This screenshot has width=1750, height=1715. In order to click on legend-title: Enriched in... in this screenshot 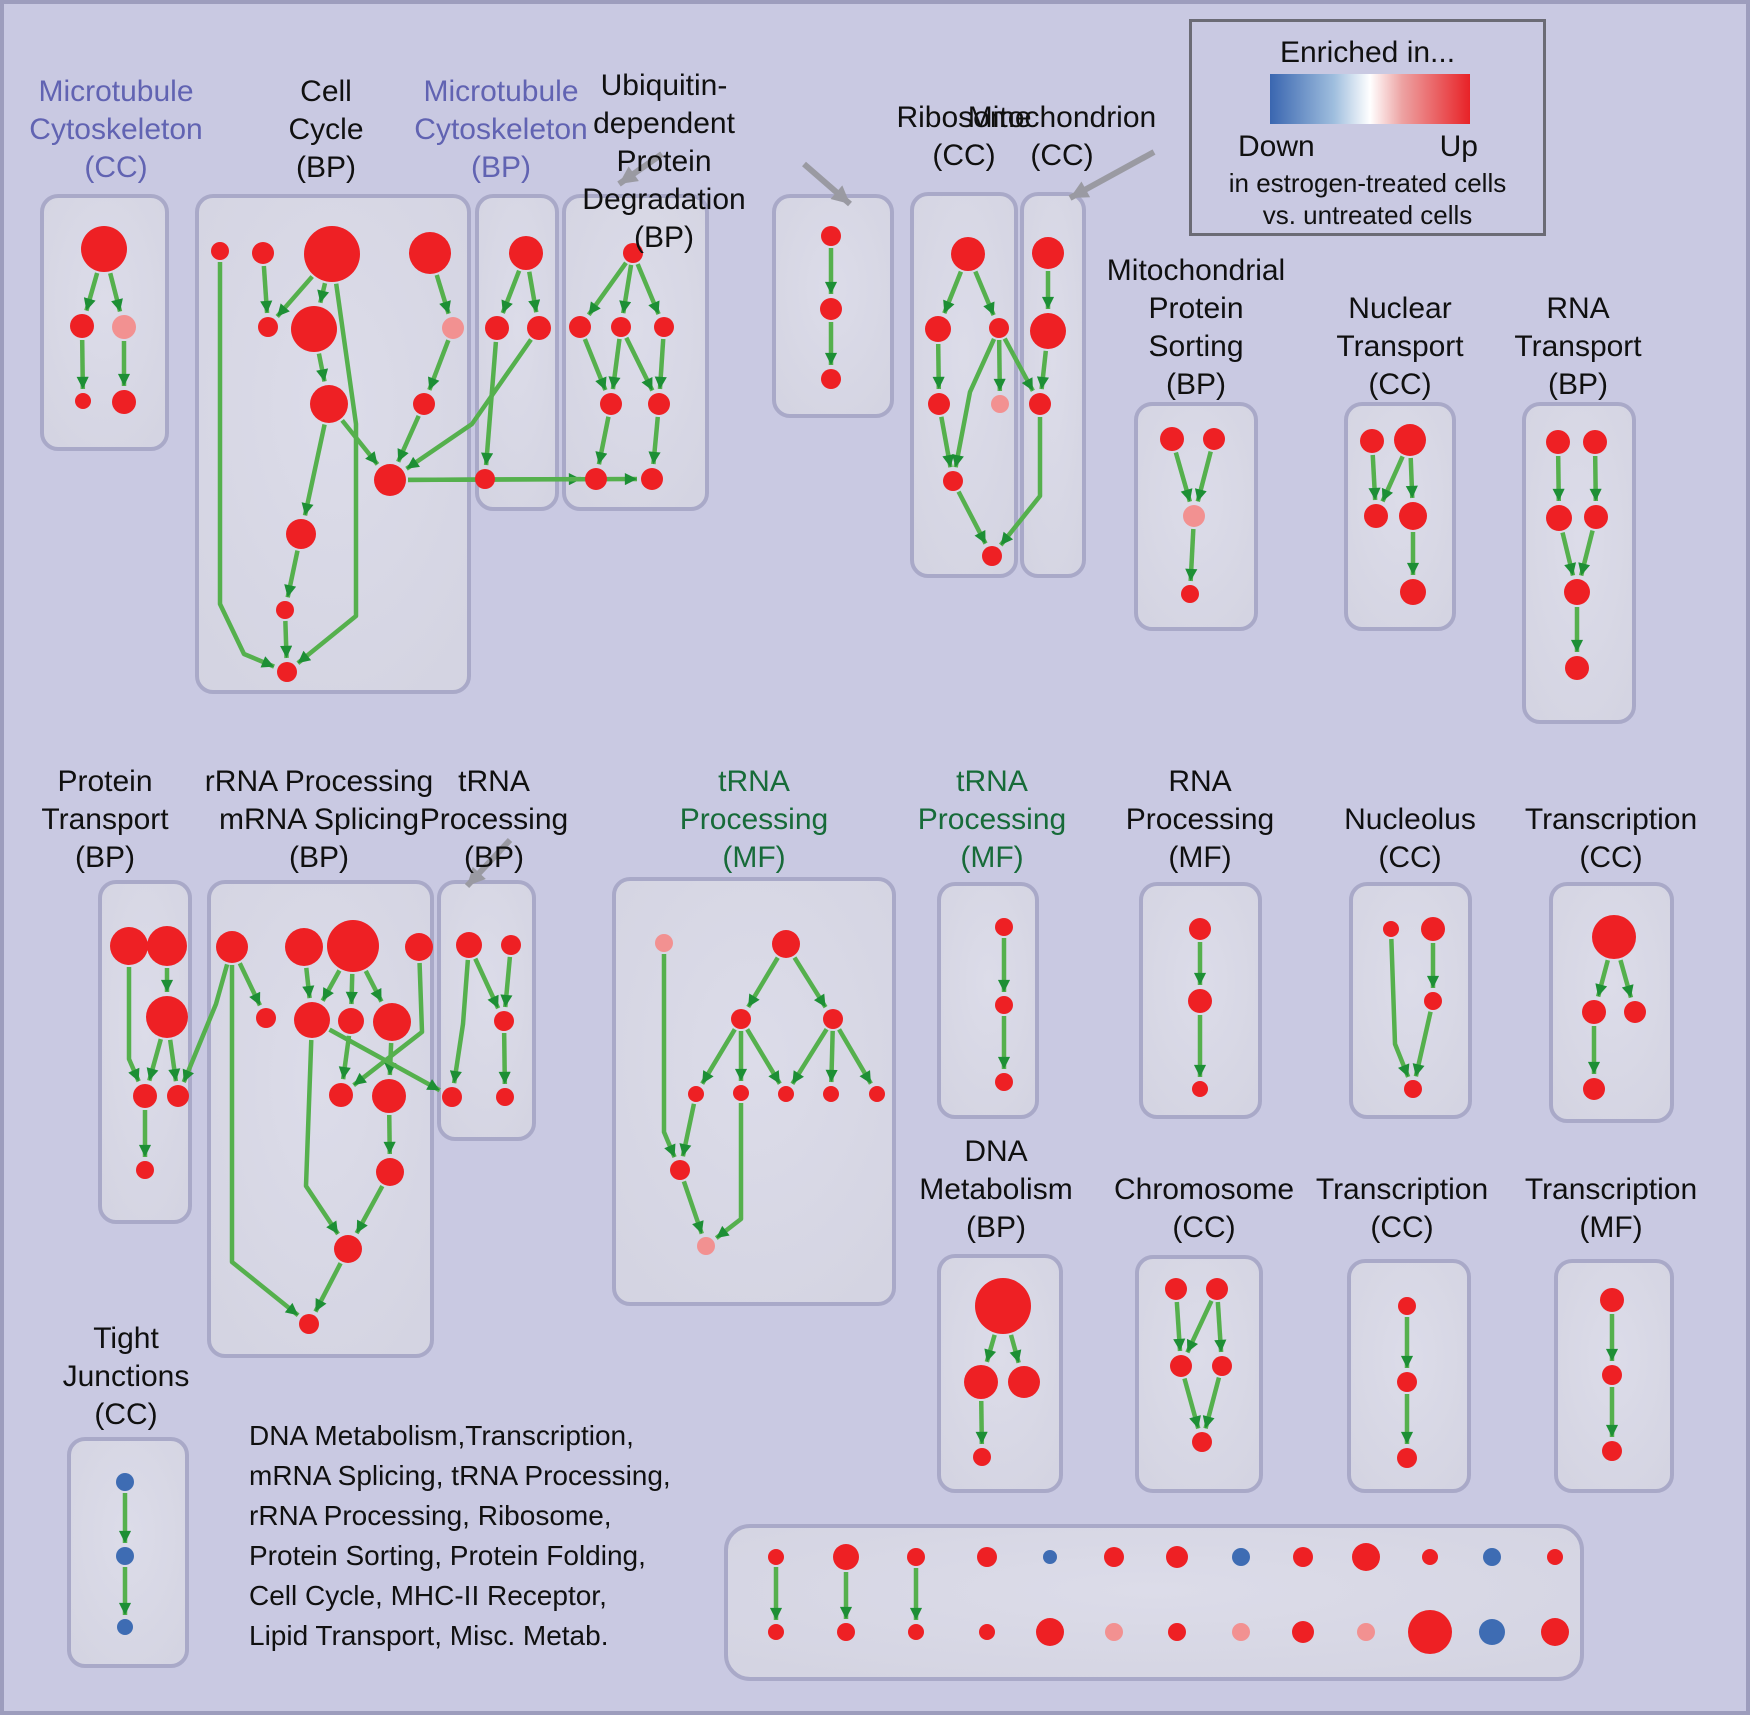, I will do `click(1367, 52)`.